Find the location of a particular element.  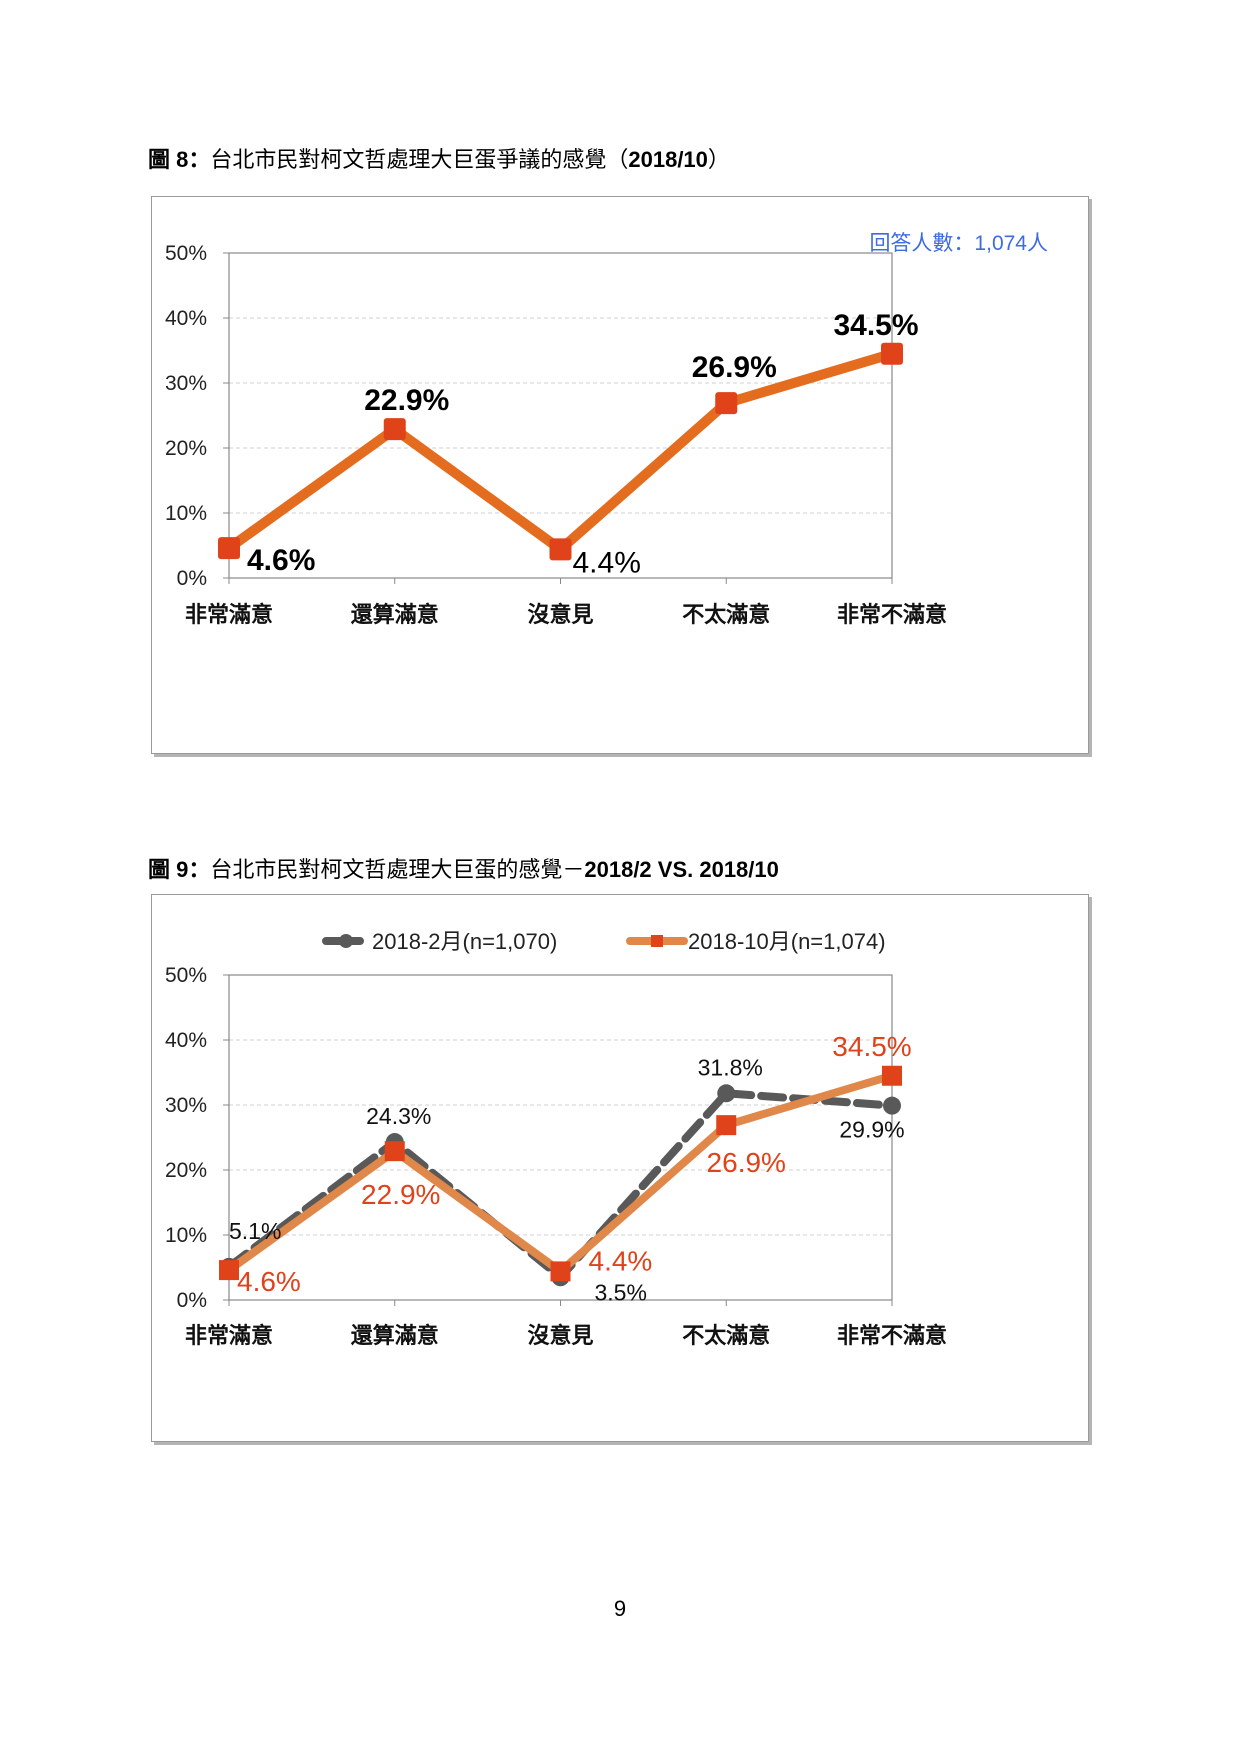

figure-9-title-text: 台北市民對柯文哲處理大巨蛋的感覺－ is located at coordinates (397, 869).